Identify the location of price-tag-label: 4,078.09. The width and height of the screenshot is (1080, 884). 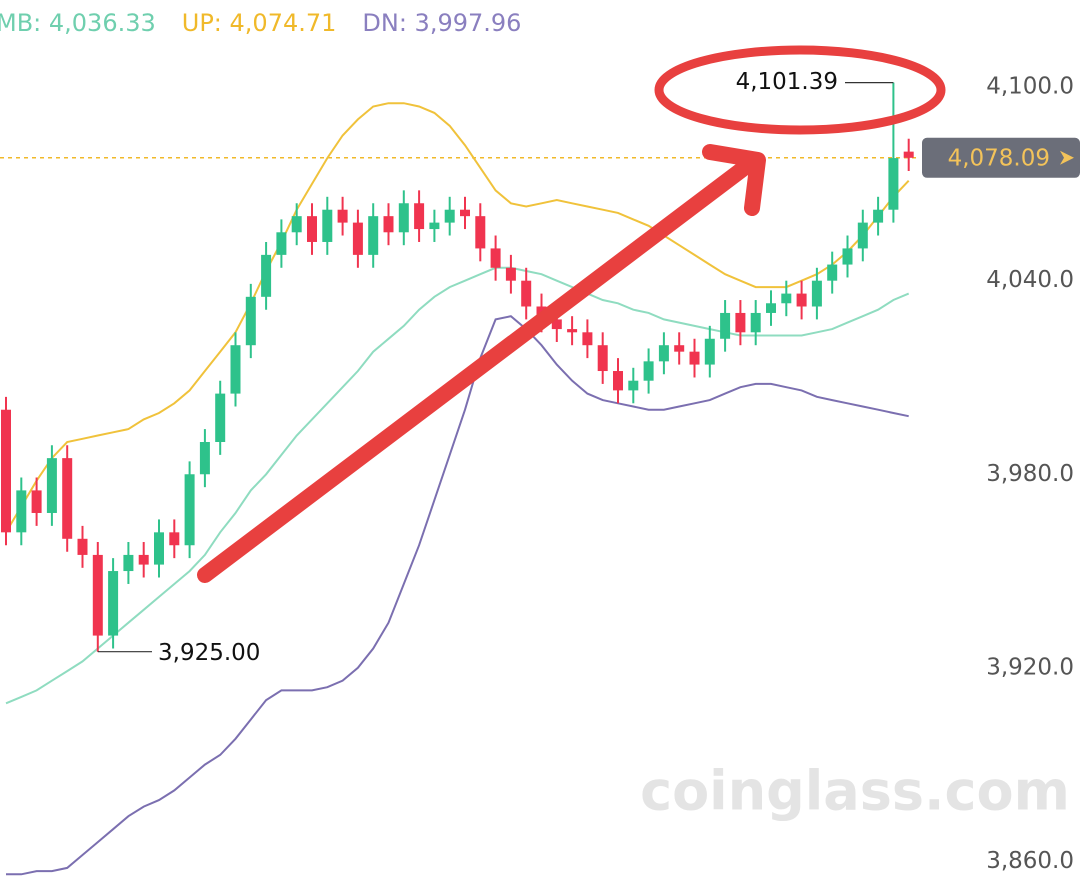
(999, 158).